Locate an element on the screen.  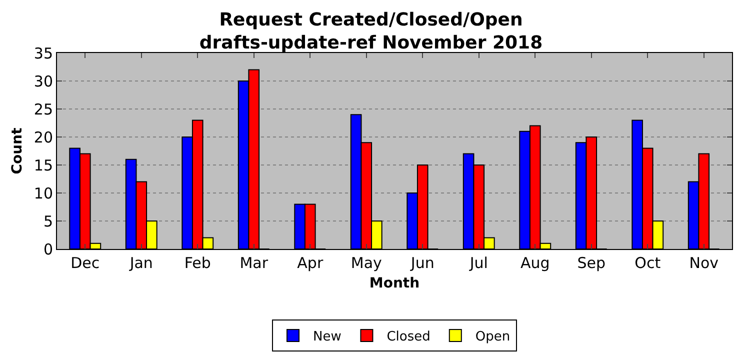
y-tick-label: 20 is located at coordinates (43, 137).